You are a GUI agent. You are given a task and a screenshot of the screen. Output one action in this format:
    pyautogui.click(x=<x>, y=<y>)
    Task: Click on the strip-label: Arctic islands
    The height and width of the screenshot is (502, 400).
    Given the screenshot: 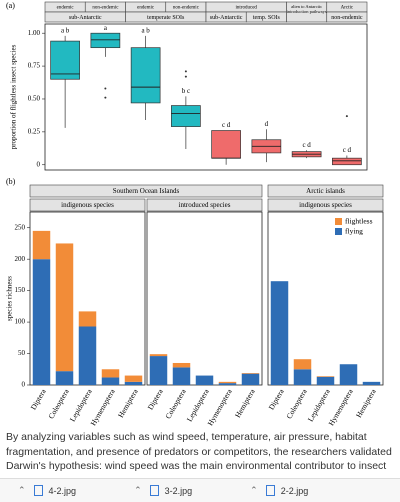 What is the action you would take?
    pyautogui.click(x=325, y=191)
    